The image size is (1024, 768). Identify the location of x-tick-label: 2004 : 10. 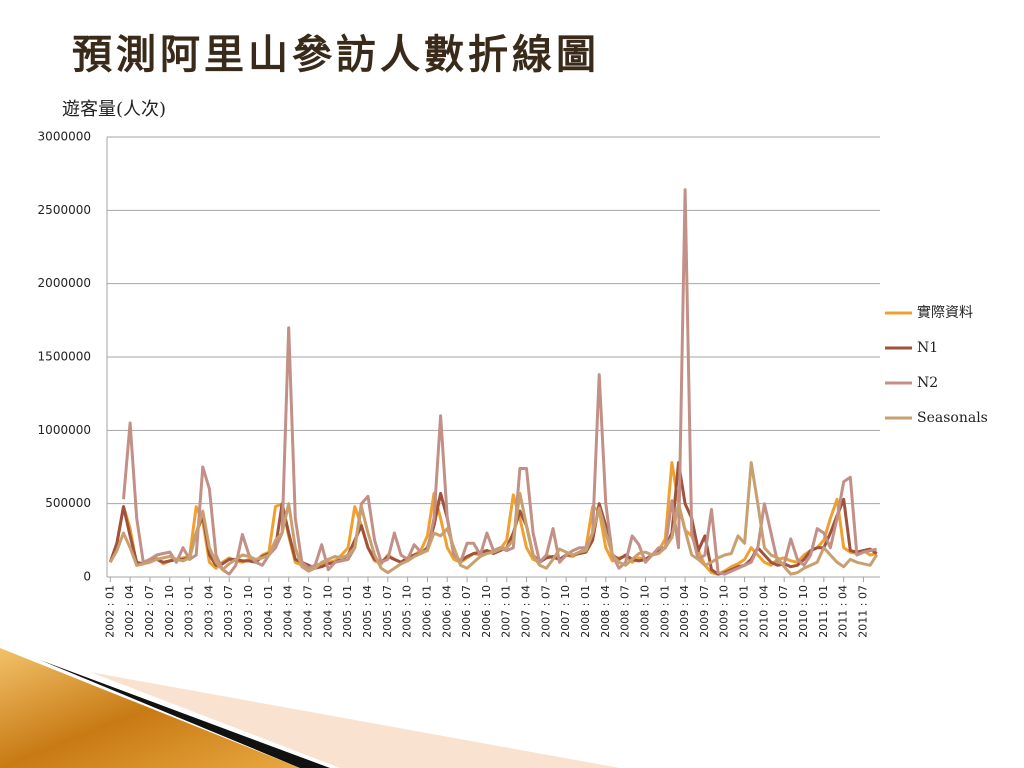
(327, 611).